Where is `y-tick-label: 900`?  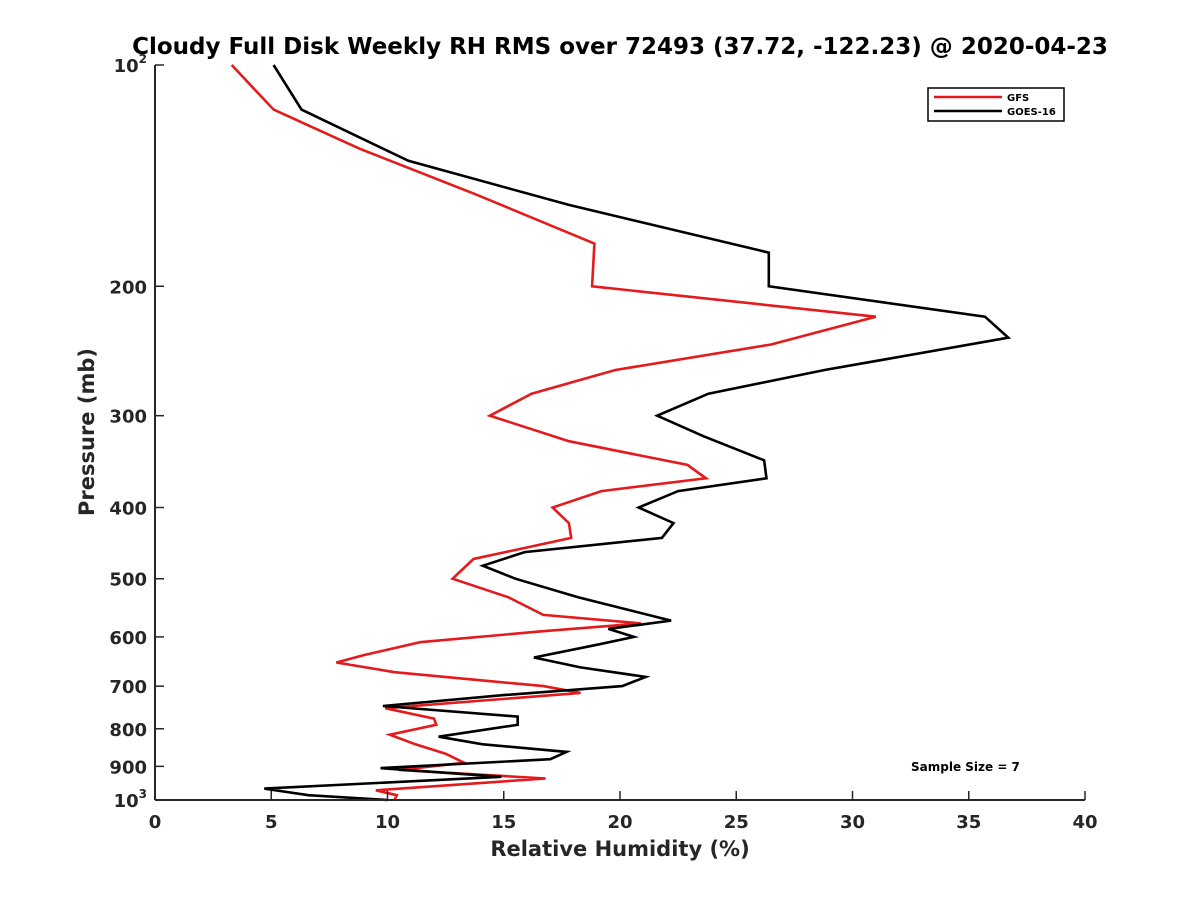 y-tick-label: 900 is located at coordinates (128, 767).